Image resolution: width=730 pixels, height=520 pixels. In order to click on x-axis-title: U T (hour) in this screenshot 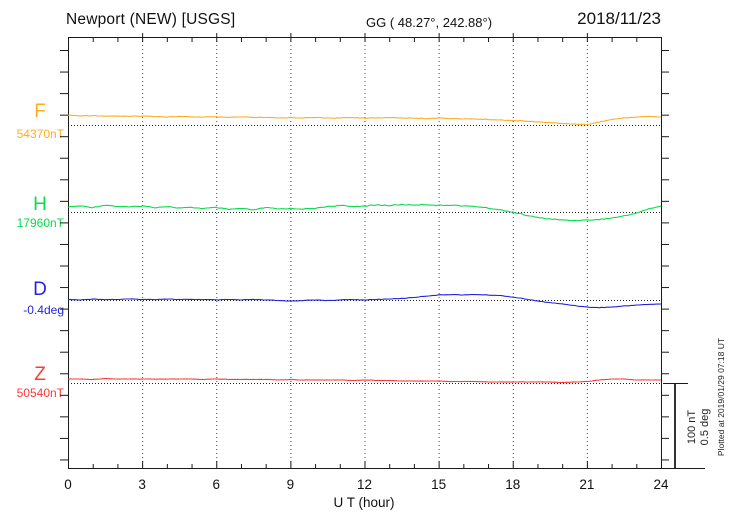, I will do `click(364, 502)`.